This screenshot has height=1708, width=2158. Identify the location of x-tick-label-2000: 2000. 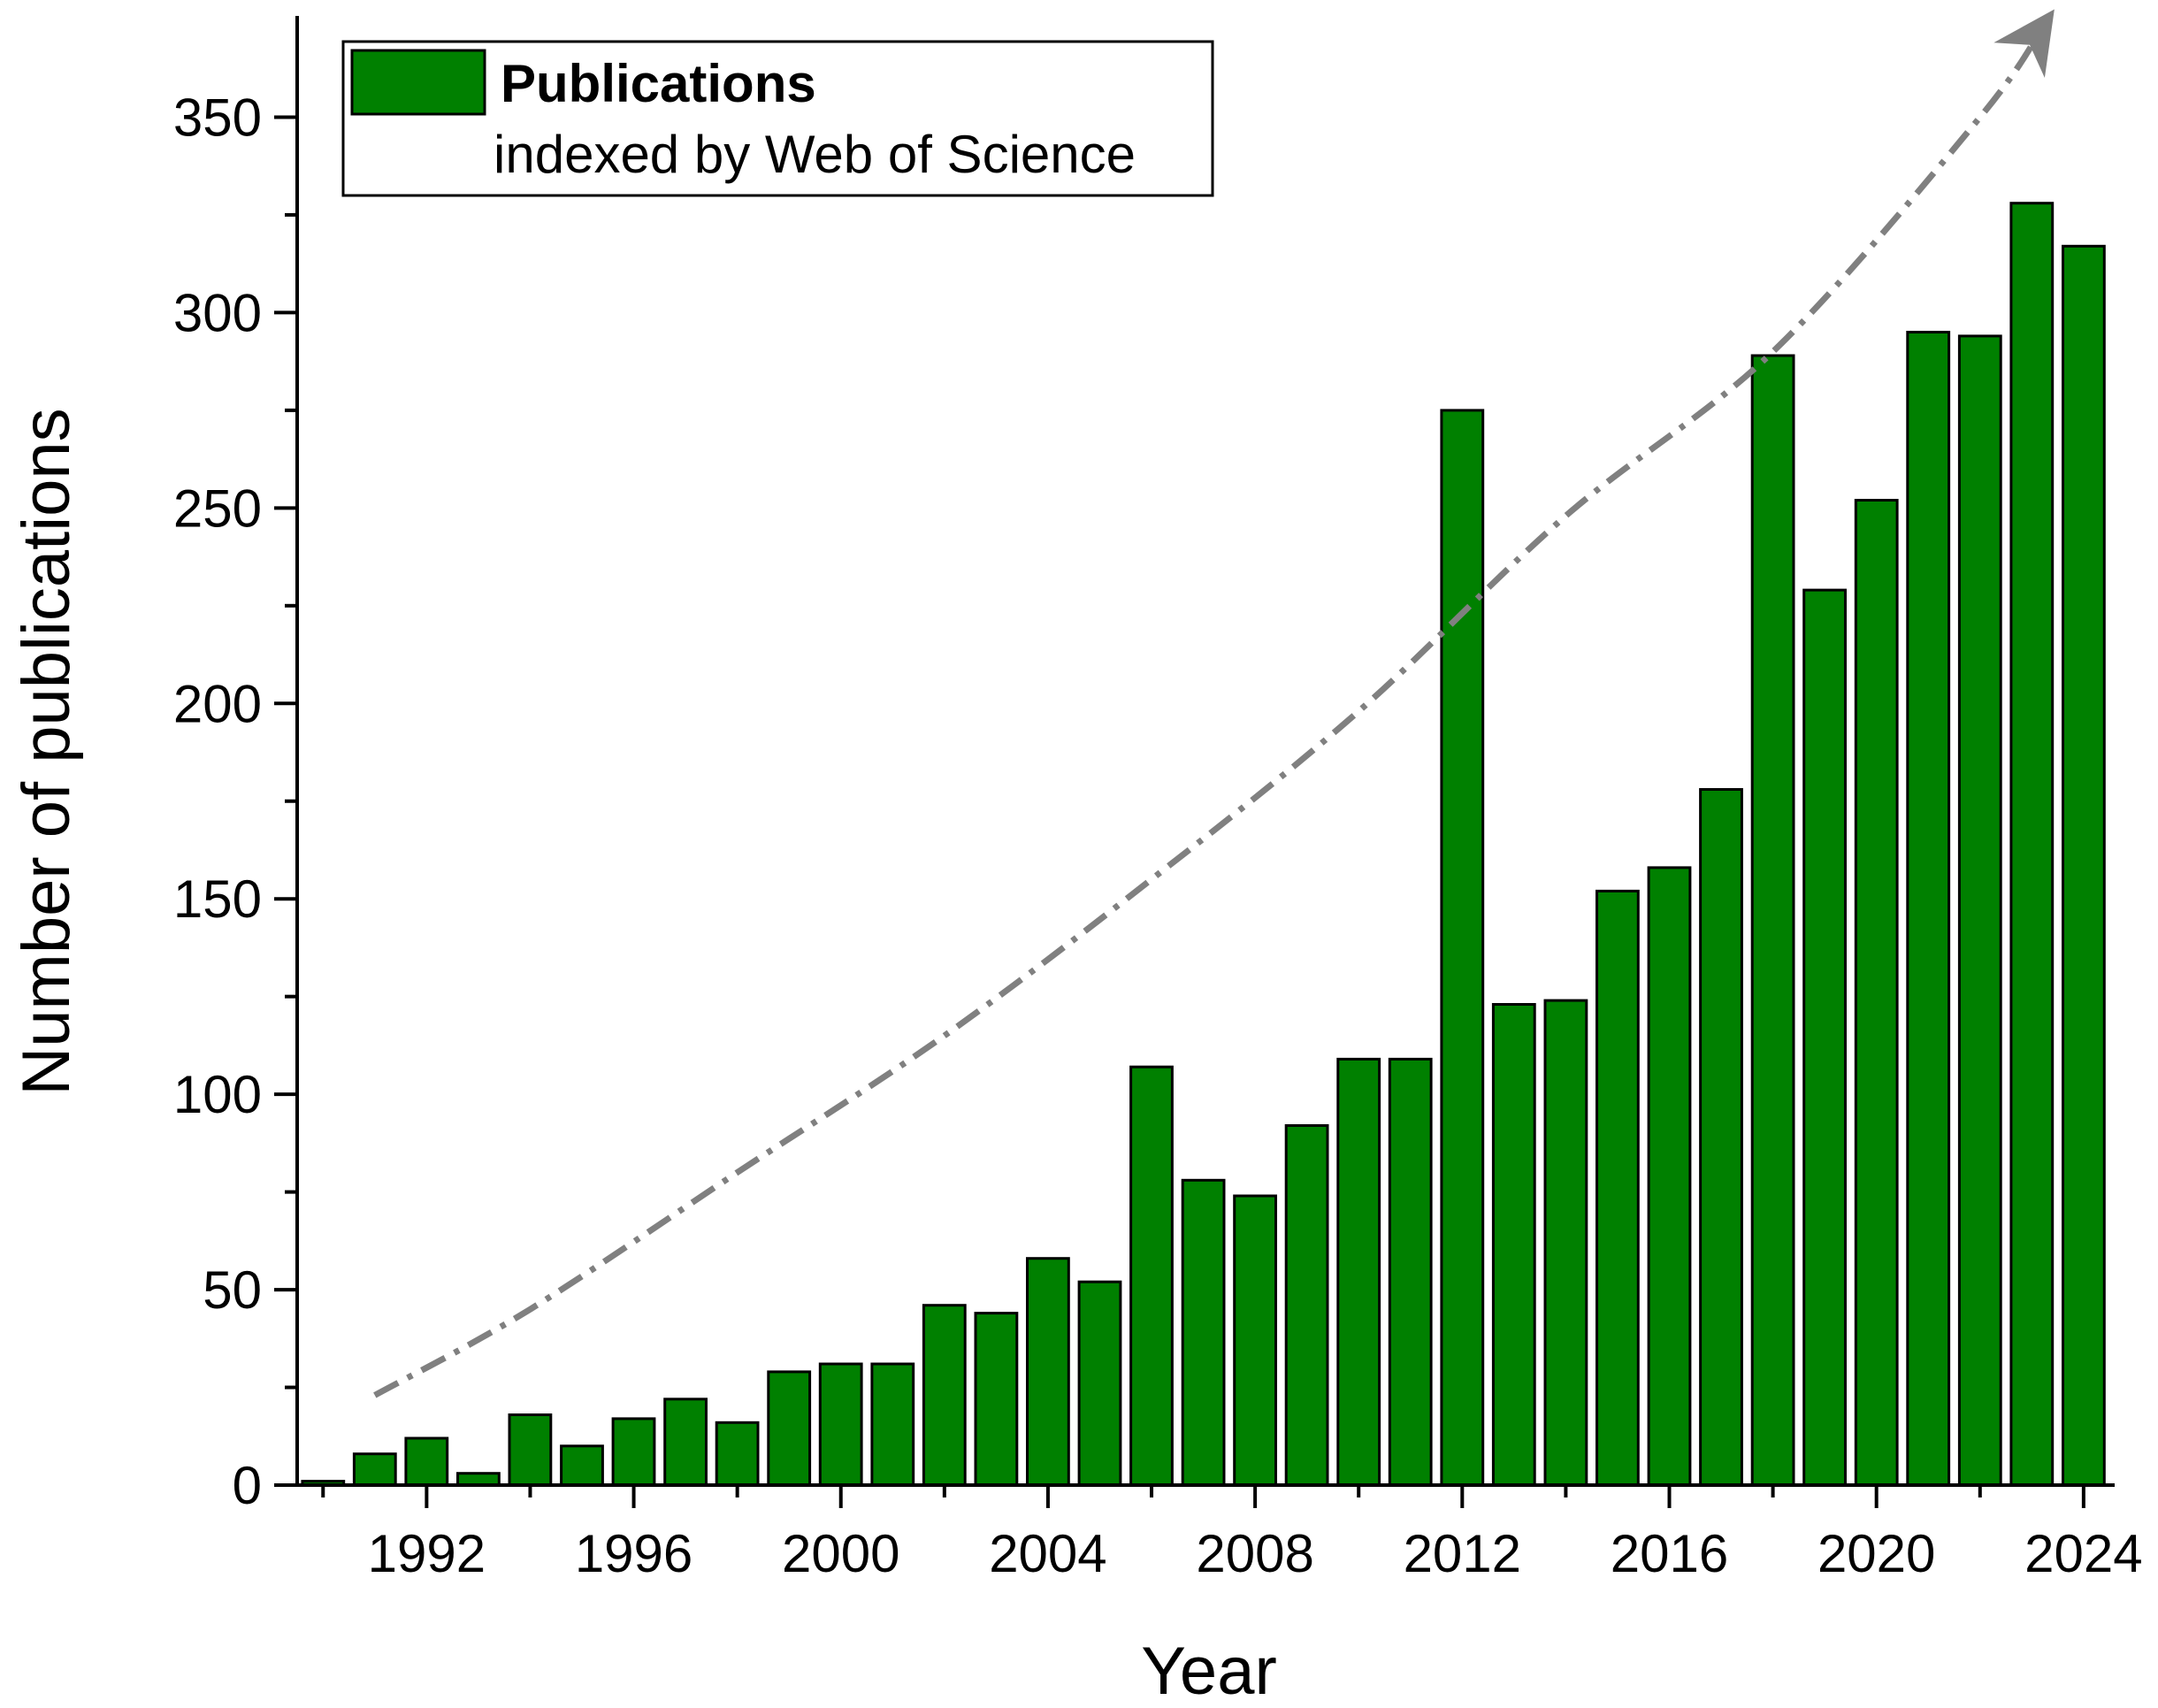
(840, 1553).